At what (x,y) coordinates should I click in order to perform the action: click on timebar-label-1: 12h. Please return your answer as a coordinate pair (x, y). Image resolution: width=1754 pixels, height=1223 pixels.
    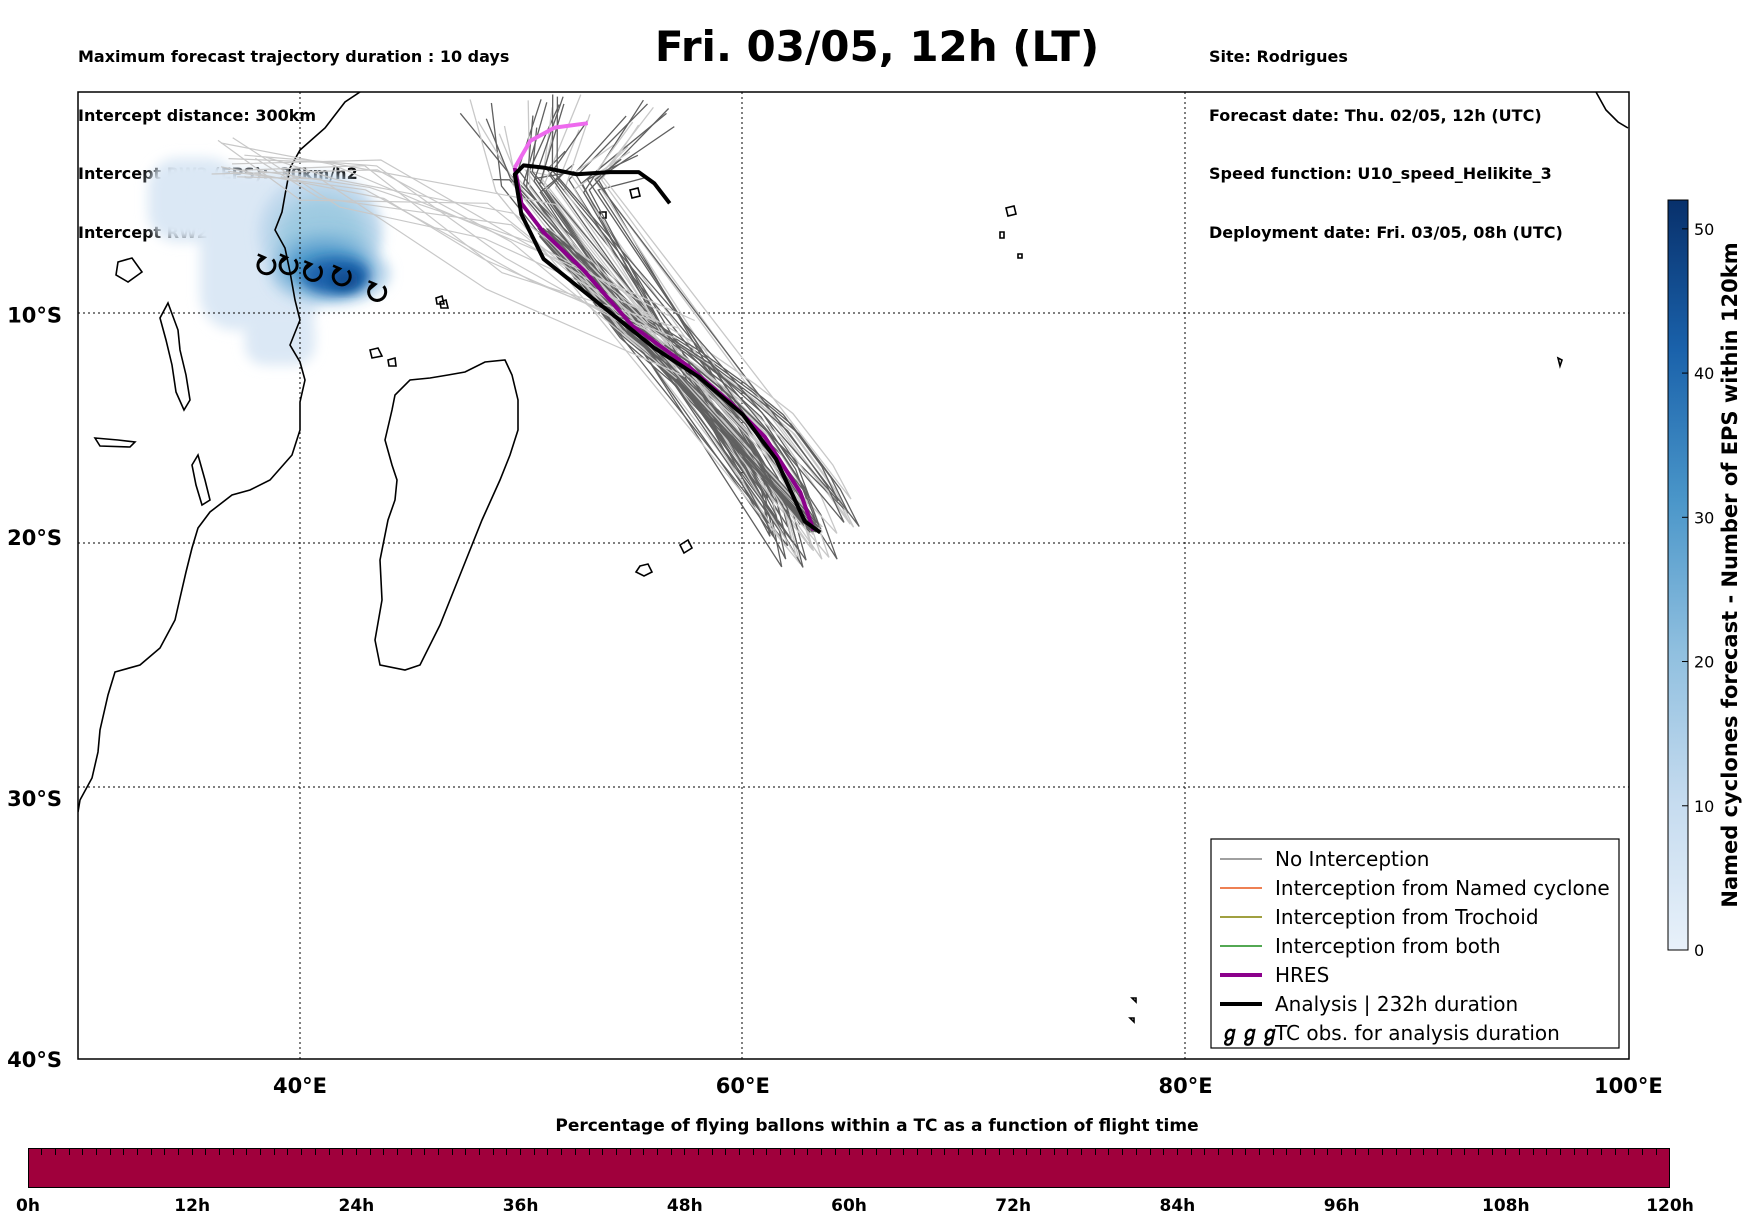
    Looking at the image, I should click on (192, 1206).